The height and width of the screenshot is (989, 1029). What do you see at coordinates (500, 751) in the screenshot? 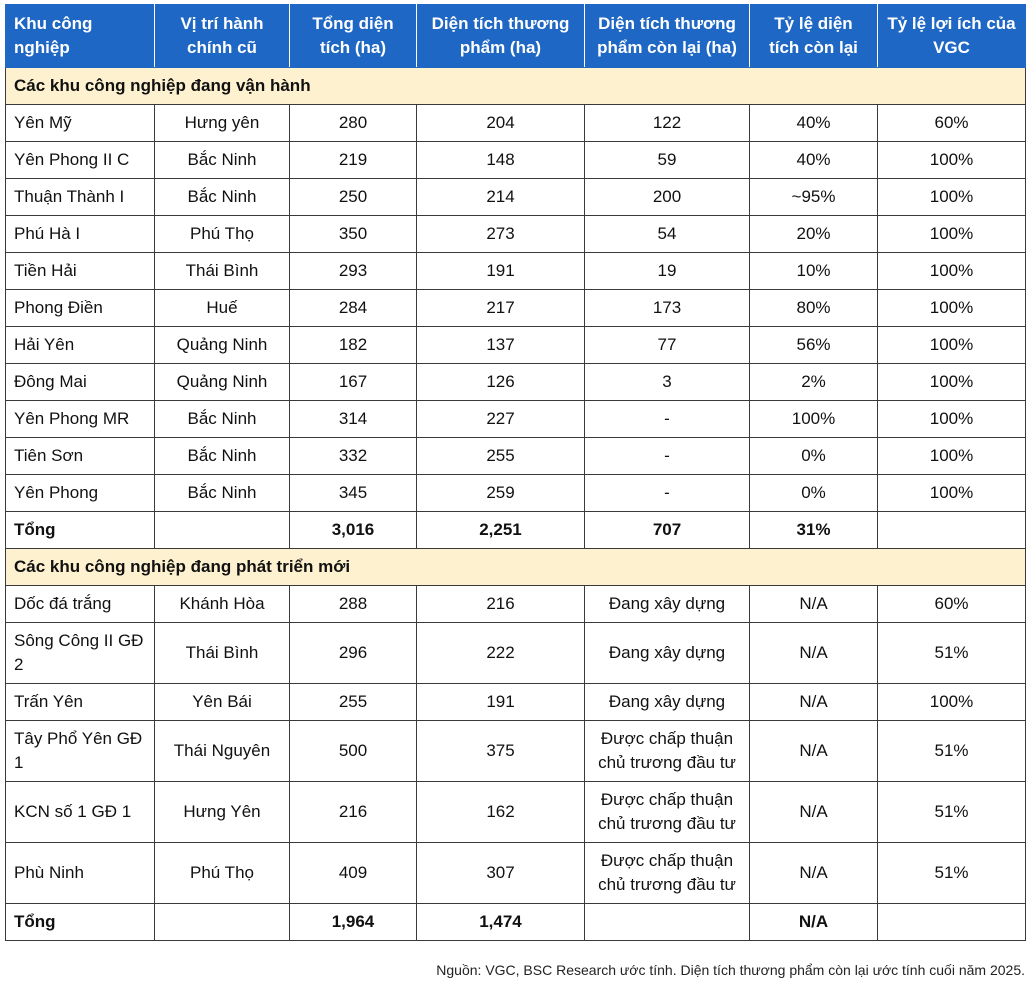
I see `table-cell: 375` at bounding box center [500, 751].